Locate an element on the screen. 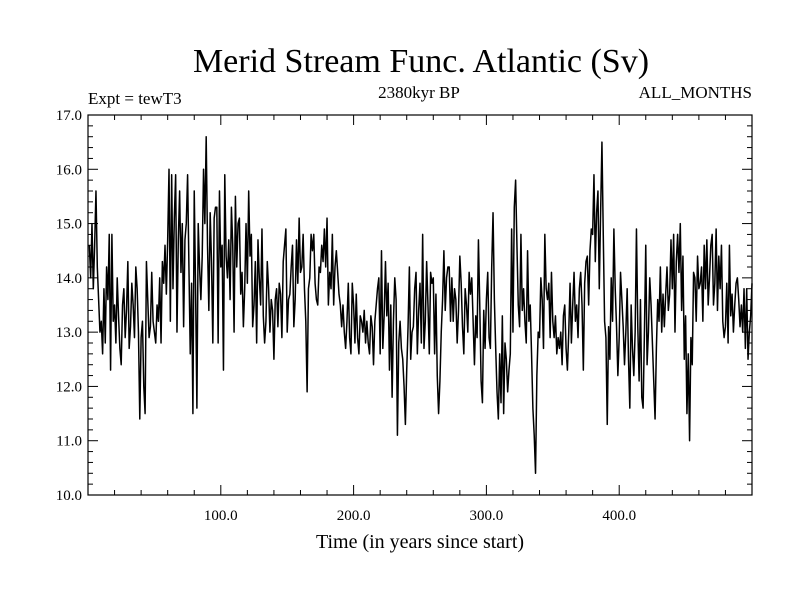  y-tick-label: 12.0 is located at coordinates (69, 387).